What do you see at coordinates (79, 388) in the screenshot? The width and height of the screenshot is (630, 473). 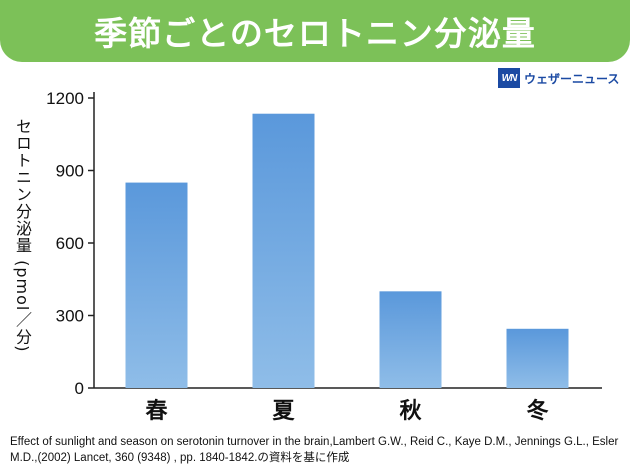 I see `y-tick-label-0: 0` at bounding box center [79, 388].